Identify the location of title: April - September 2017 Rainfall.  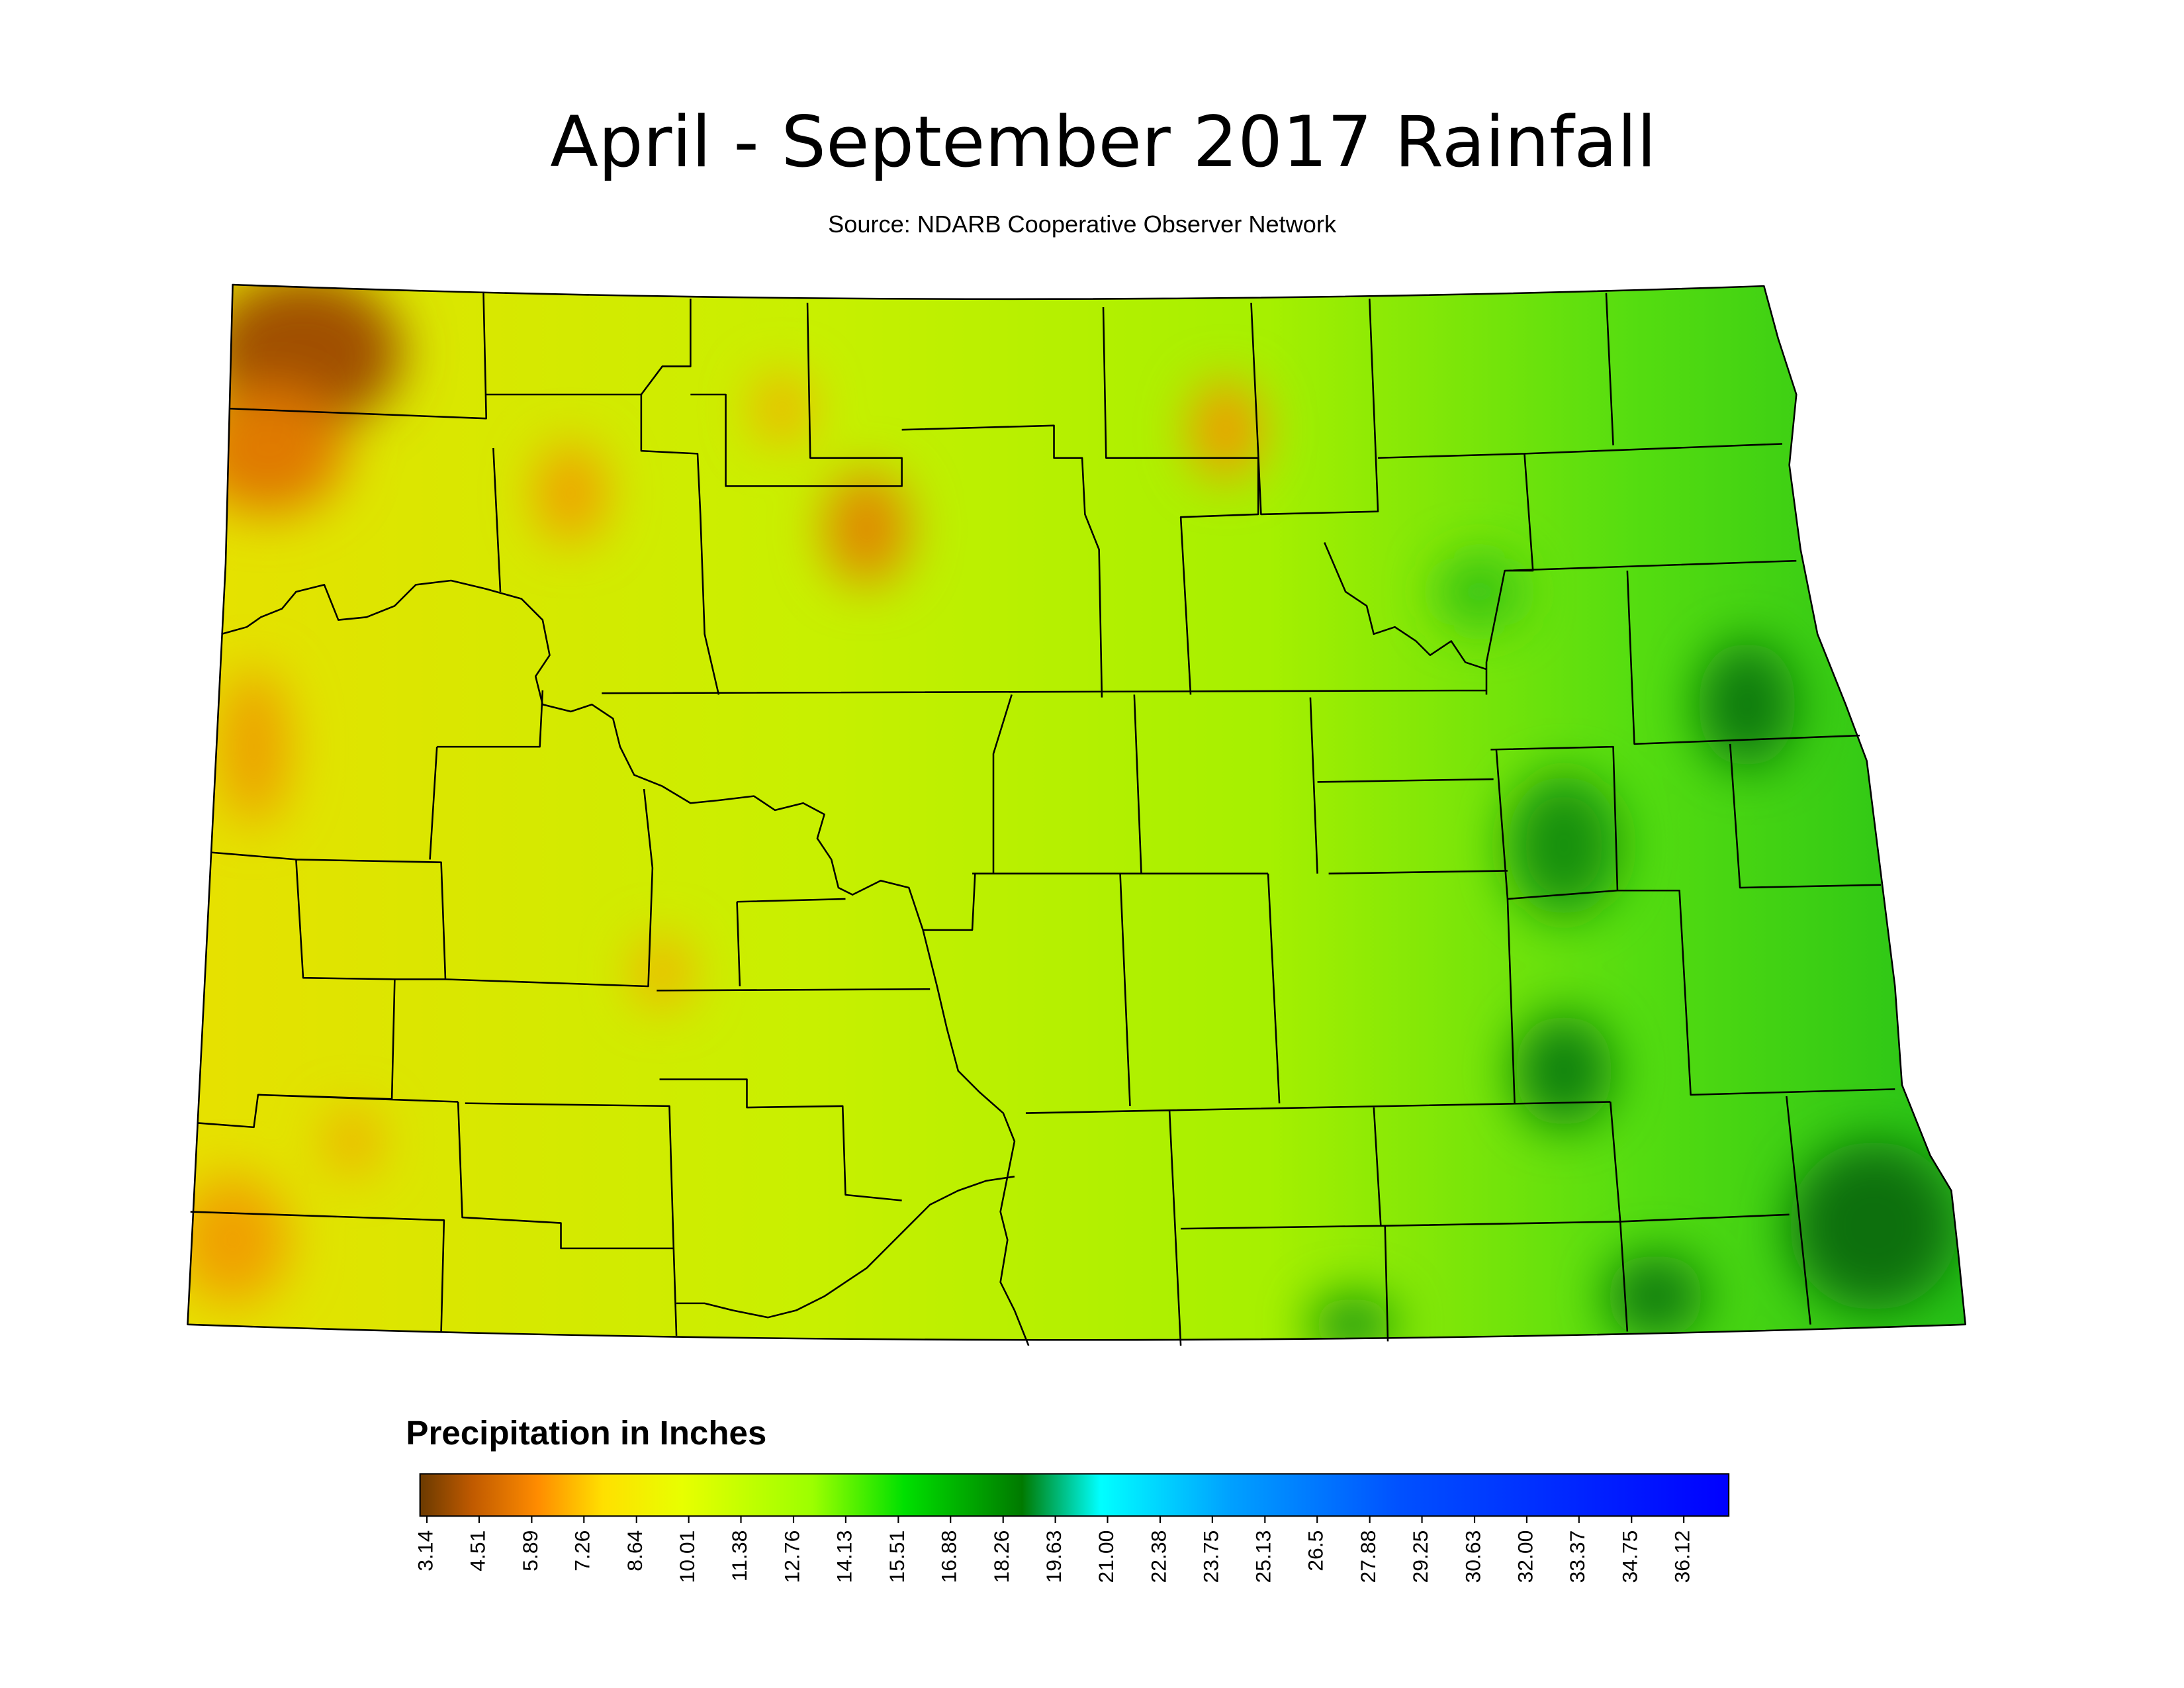
(1103, 142).